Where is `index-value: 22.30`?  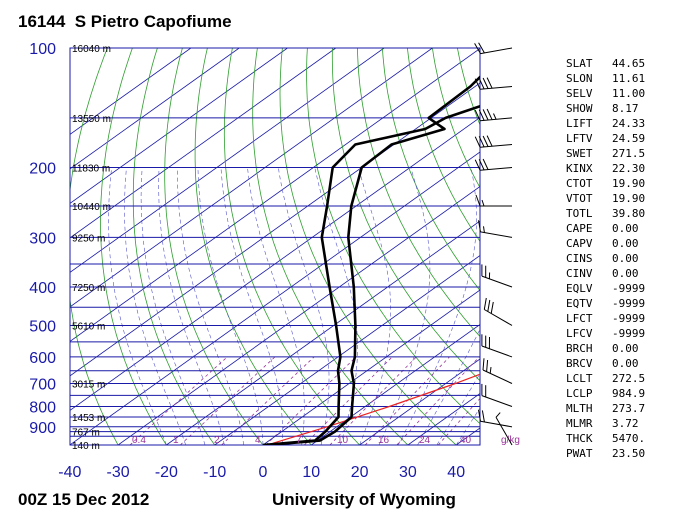
index-value: 22.30 is located at coordinates (629, 168).